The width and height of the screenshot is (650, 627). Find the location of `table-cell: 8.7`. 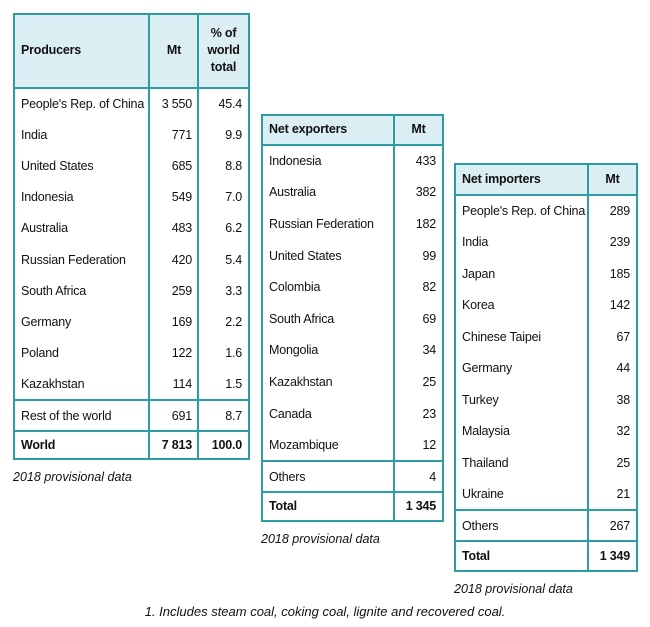

table-cell: 8.7 is located at coordinates (233, 415).